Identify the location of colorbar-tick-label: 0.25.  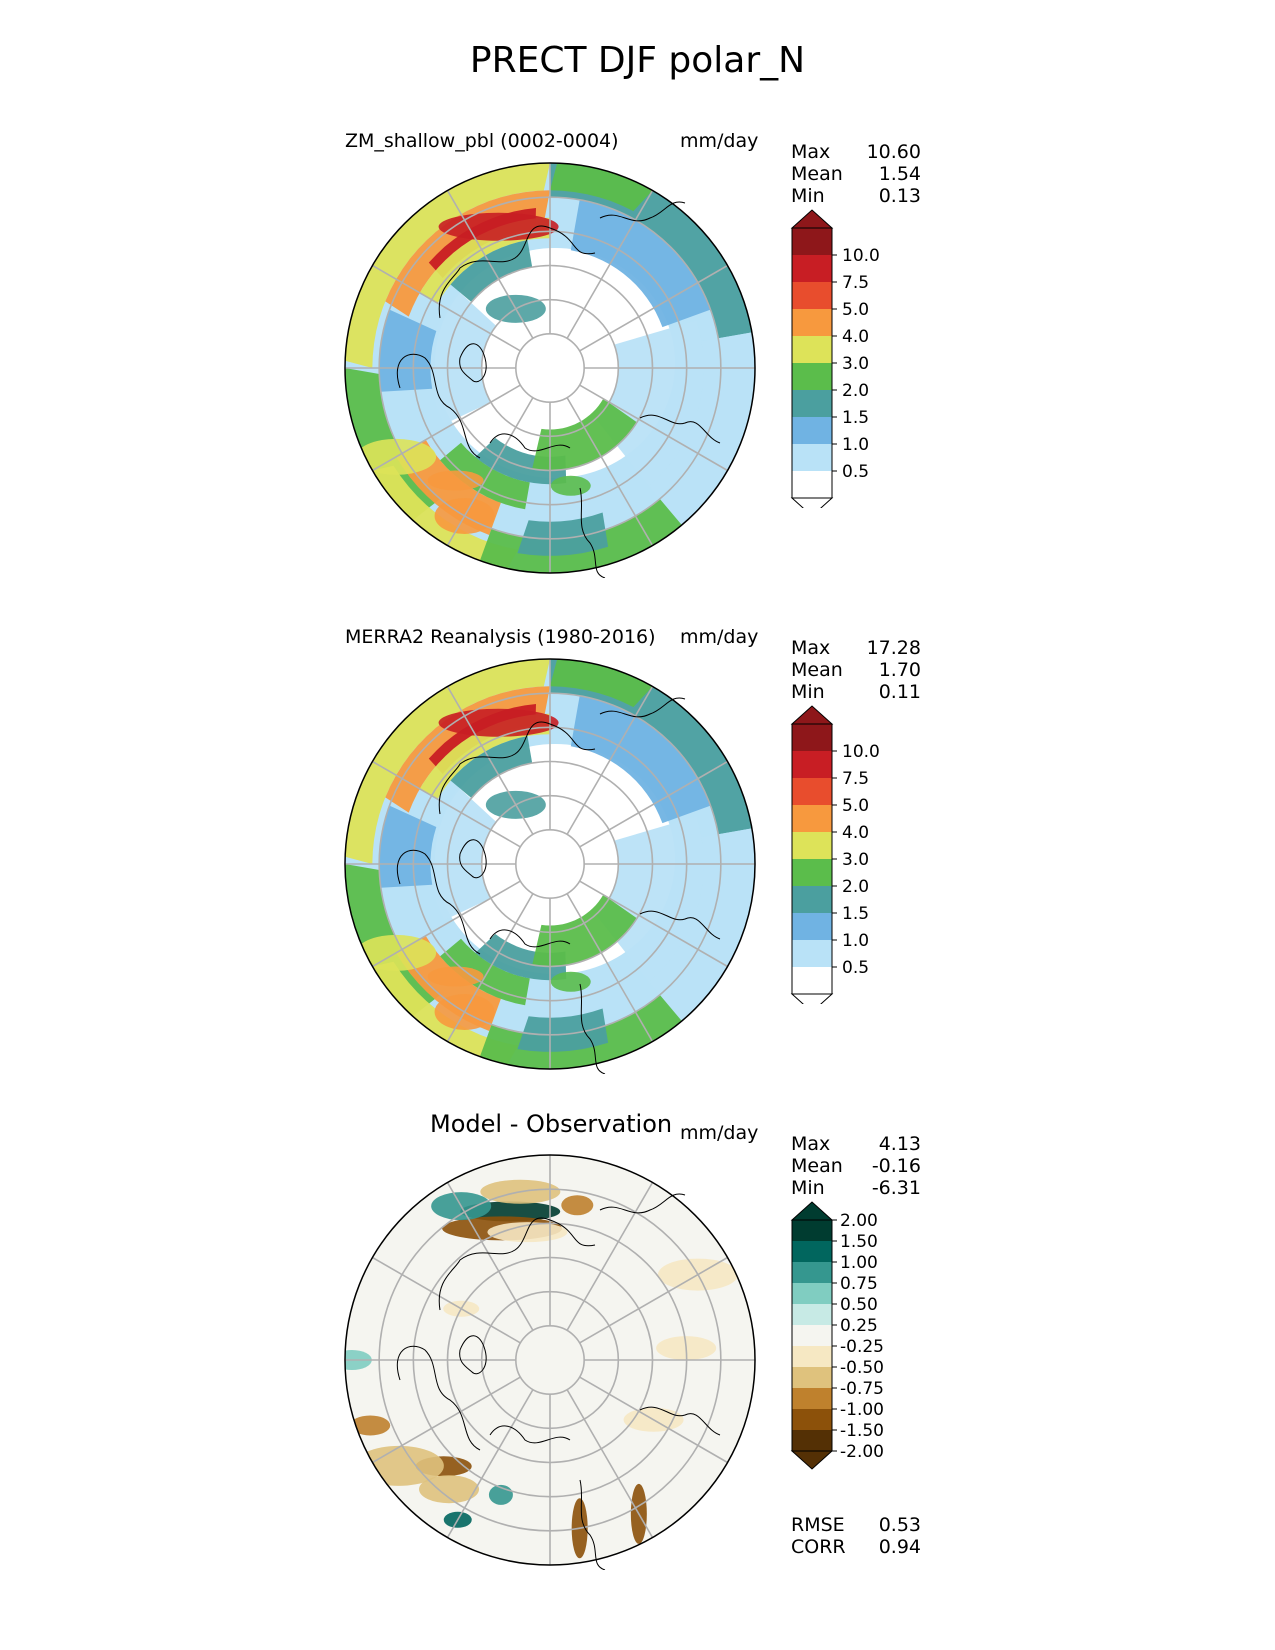
(859, 1326).